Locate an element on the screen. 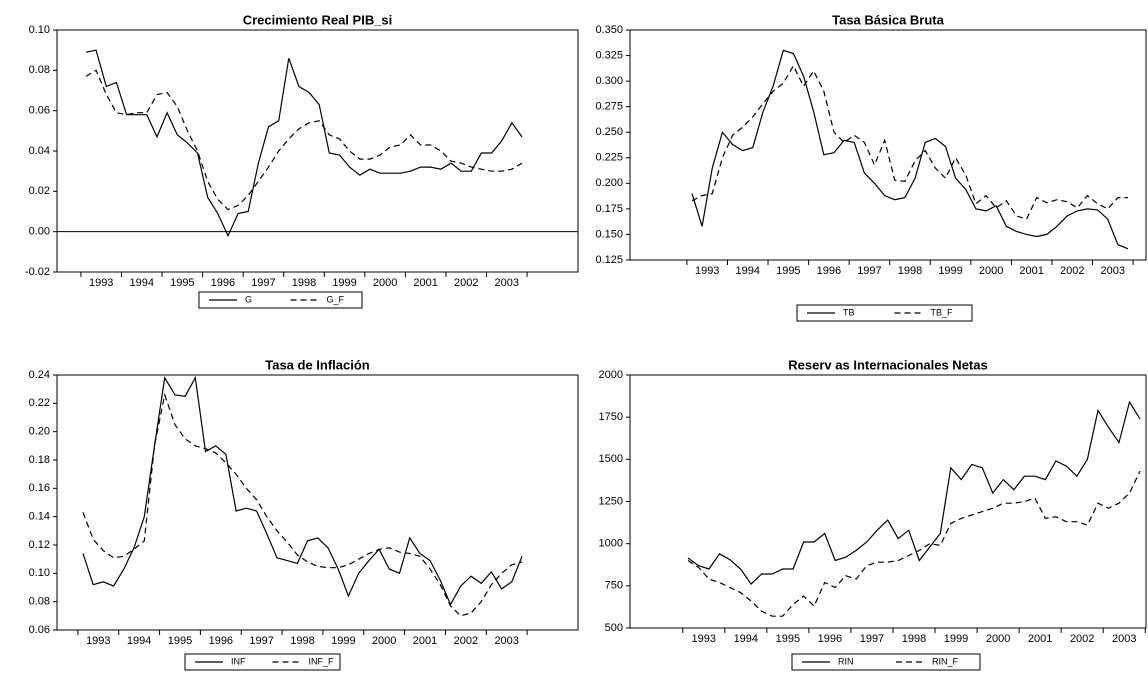 Image resolution: width=1148 pixels, height=673 pixels. legend-label: G is located at coordinates (248, 299).